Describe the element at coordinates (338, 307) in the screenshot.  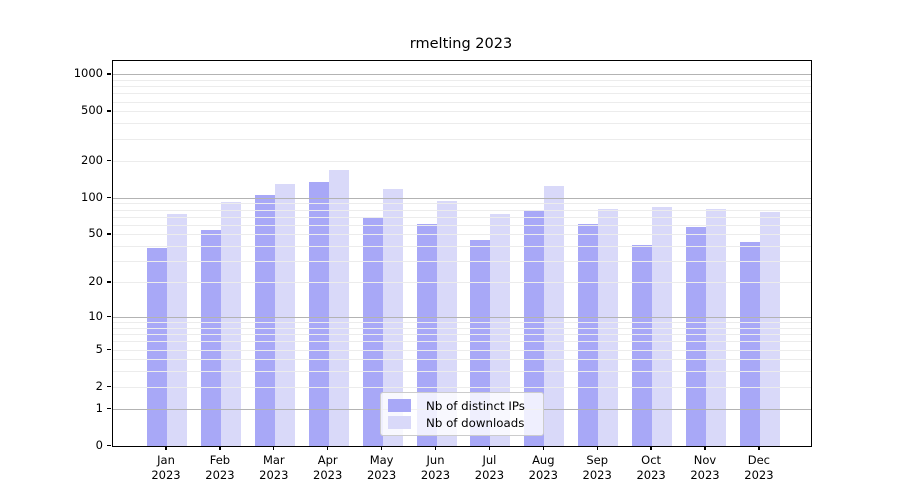
I see `bar-downloads-apr` at that location.